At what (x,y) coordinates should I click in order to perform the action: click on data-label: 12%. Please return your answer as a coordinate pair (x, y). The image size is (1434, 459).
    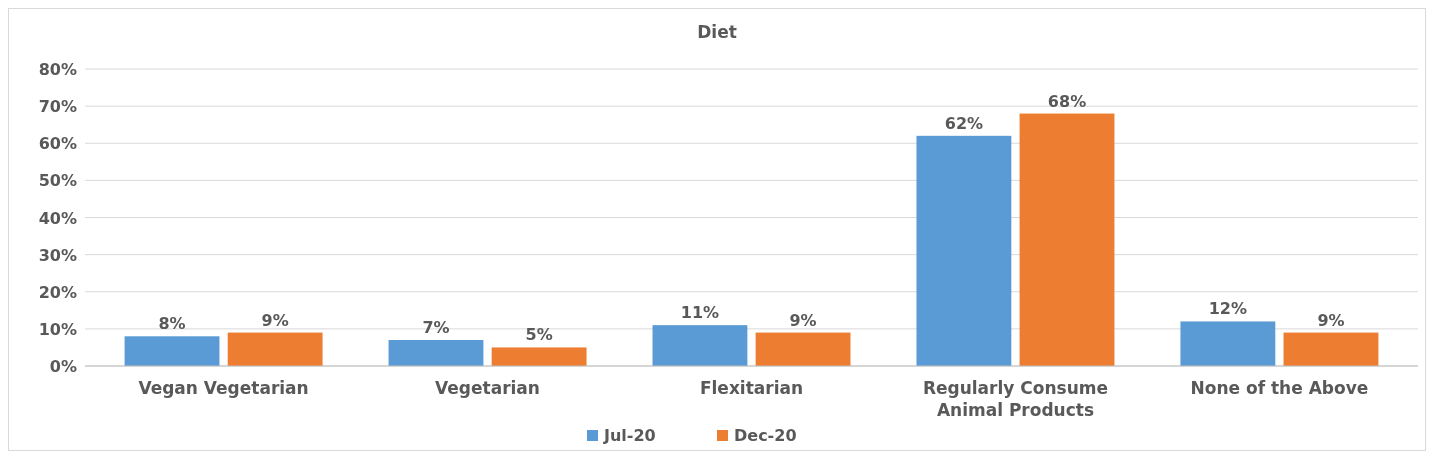
    Looking at the image, I should click on (1228, 309).